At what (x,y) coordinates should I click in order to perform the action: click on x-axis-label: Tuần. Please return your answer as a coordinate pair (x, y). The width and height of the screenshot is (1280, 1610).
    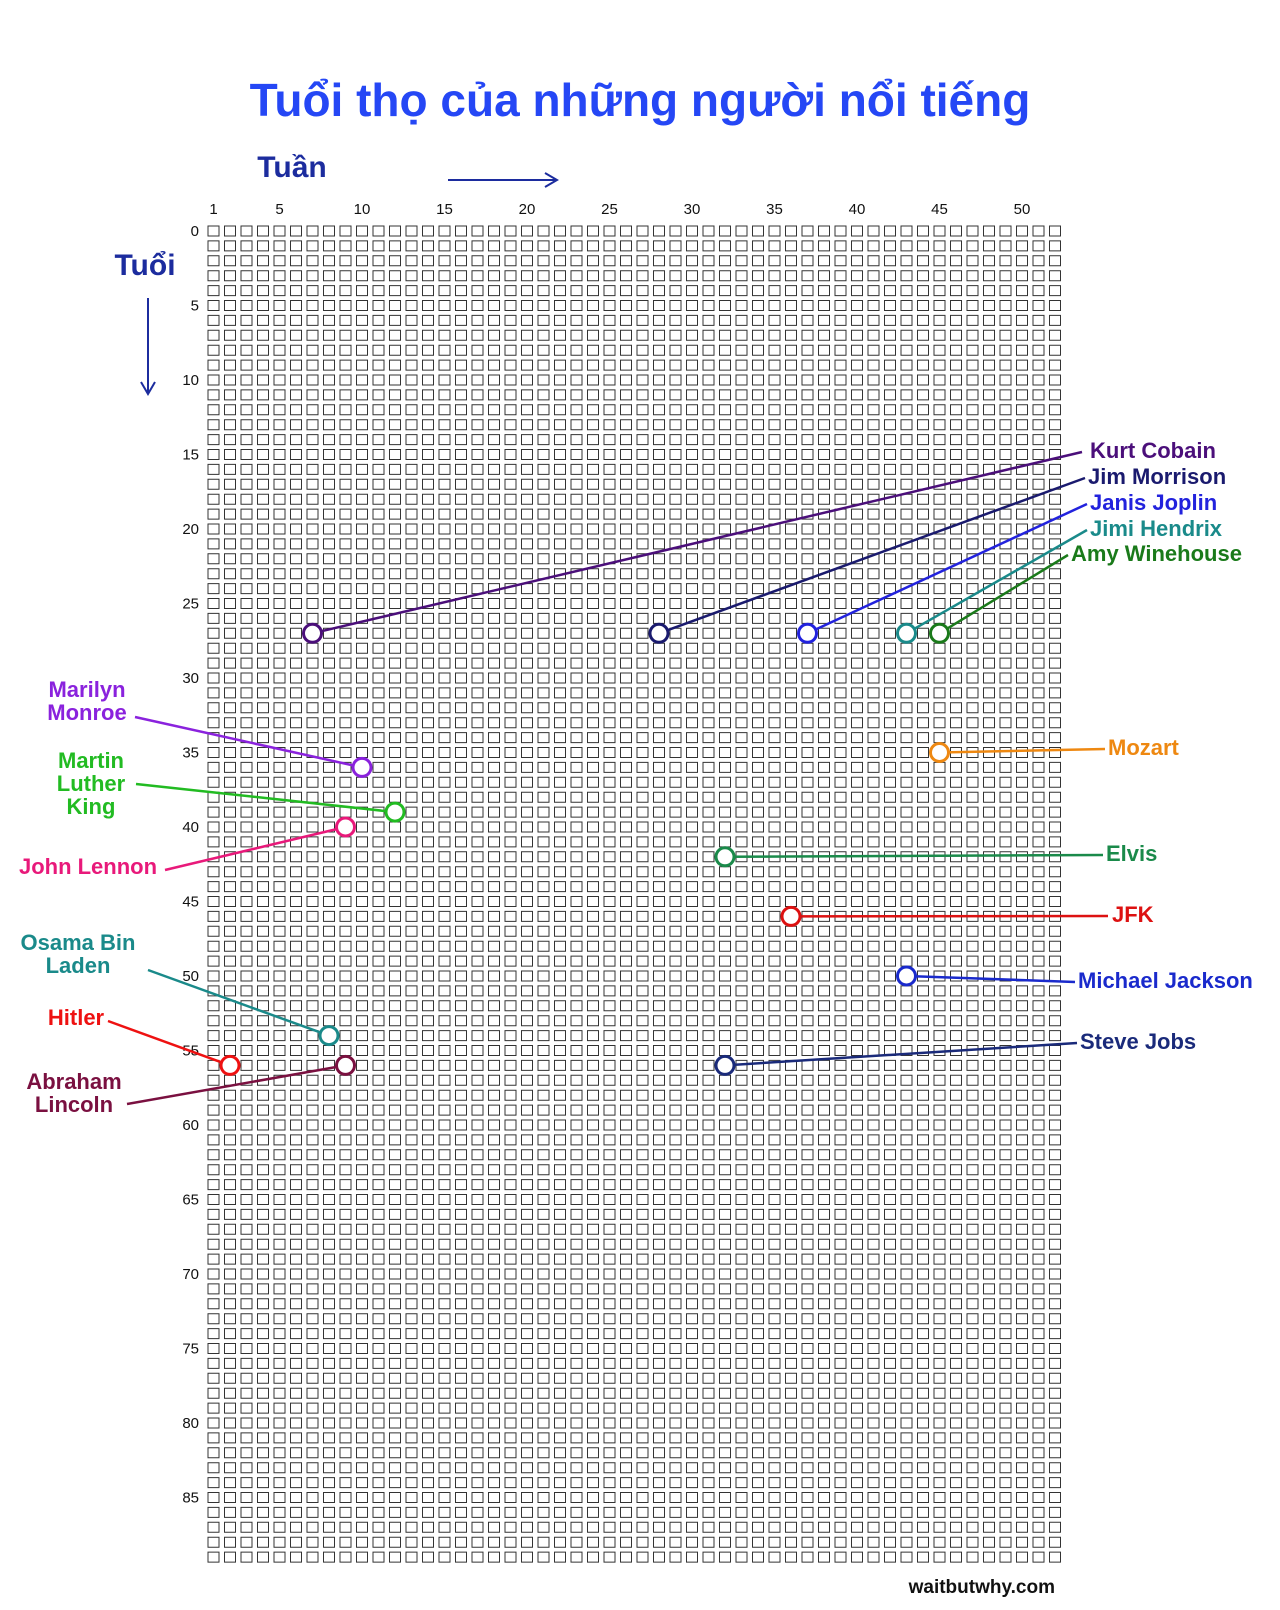
    Looking at the image, I should click on (291, 167).